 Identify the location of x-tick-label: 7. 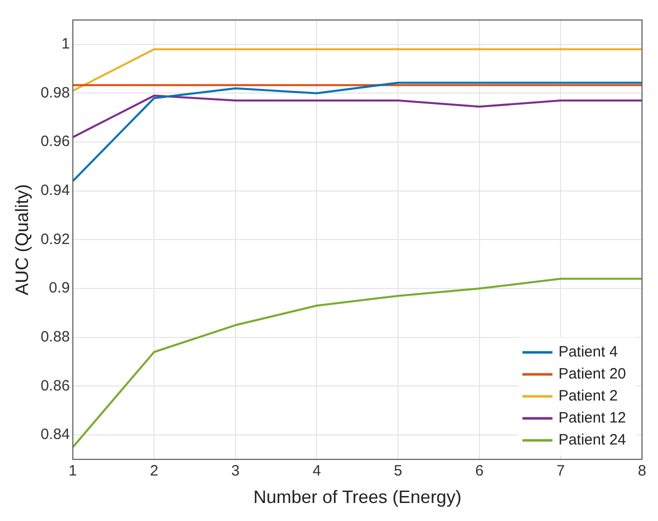
(560, 471).